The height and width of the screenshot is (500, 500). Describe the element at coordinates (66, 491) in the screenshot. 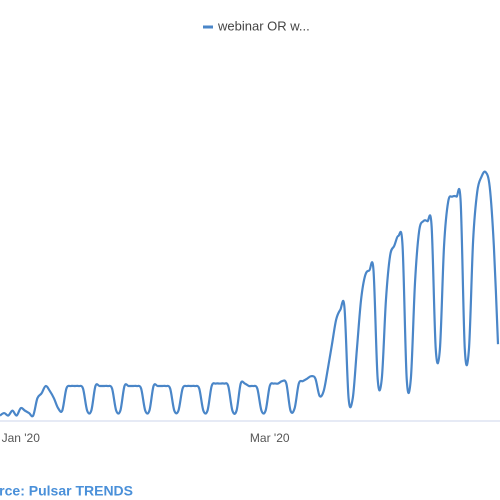

I see `source: Source: Pulsar TRENDS` at that location.